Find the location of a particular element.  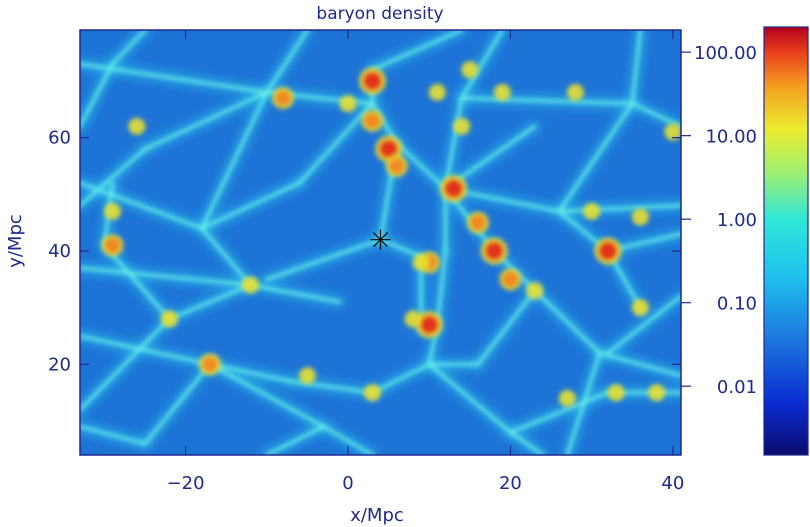

colorbar-tick-label-1: 0.10 is located at coordinates (737, 304).